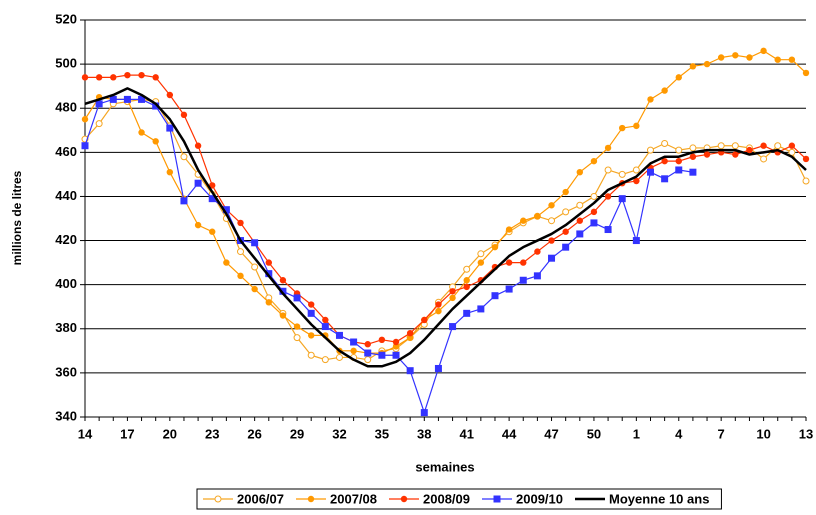 This screenshot has width=816, height=515. Describe the element at coordinates (170, 433) in the screenshot. I see `x-tick-label: 20` at that location.